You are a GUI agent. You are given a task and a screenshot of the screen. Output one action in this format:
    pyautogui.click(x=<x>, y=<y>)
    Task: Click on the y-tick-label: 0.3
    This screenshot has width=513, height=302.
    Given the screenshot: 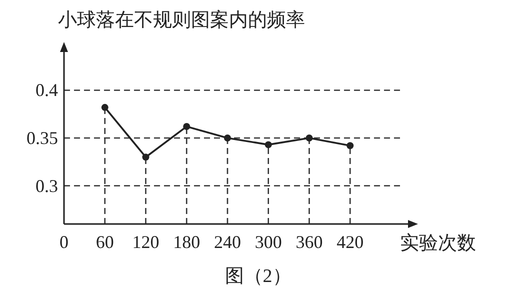 What is the action you would take?
    pyautogui.click(x=47, y=186)
    